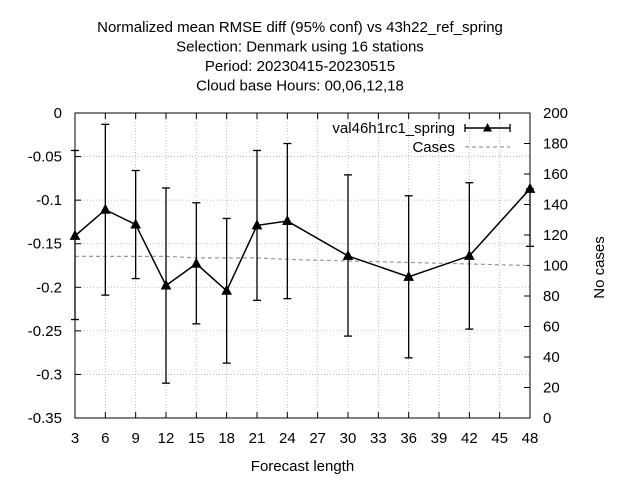  What do you see at coordinates (555, 205) in the screenshot?
I see `y2-tick-label: 140` at bounding box center [555, 205].